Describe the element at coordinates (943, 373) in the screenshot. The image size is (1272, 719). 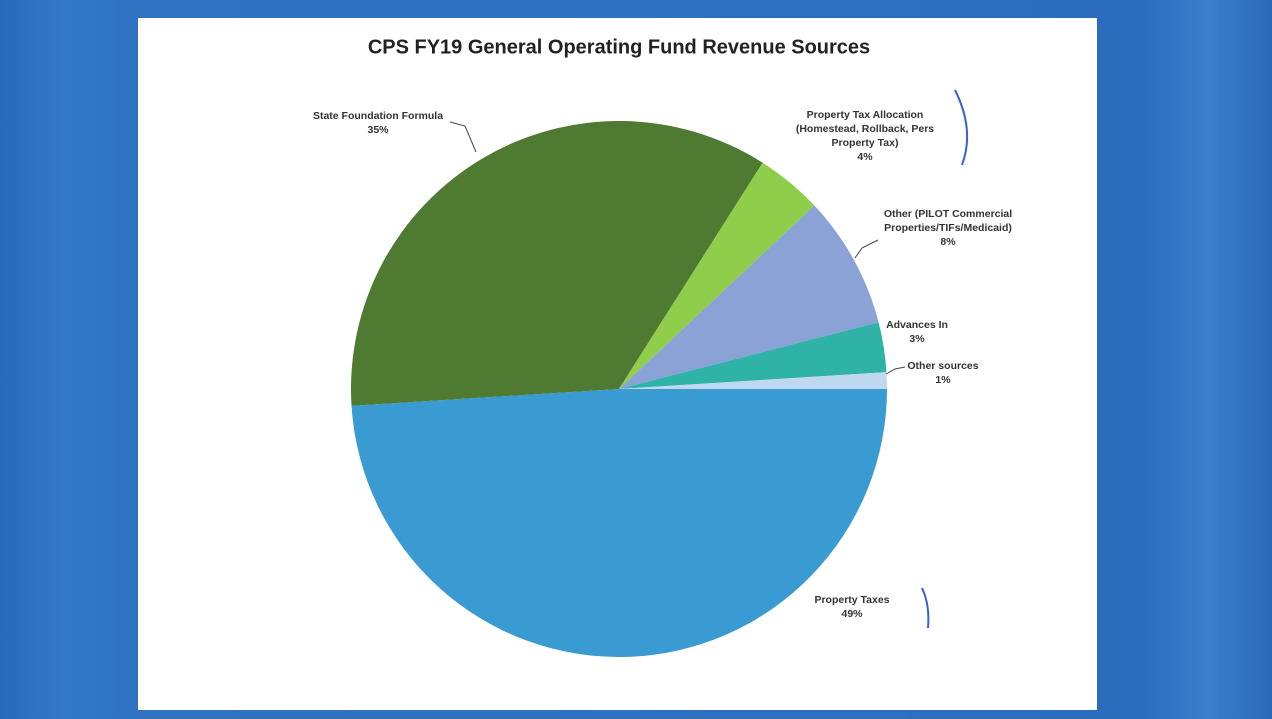
I see `slice-label: Other sources 1%` at that location.